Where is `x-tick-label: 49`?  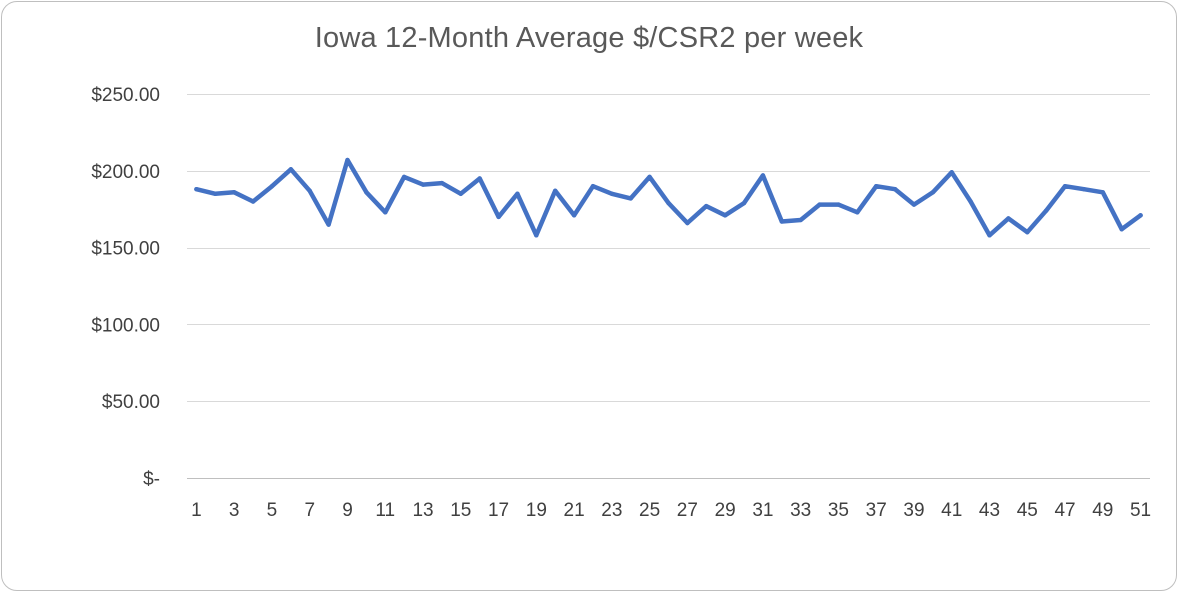 x-tick-label: 49 is located at coordinates (1102, 510).